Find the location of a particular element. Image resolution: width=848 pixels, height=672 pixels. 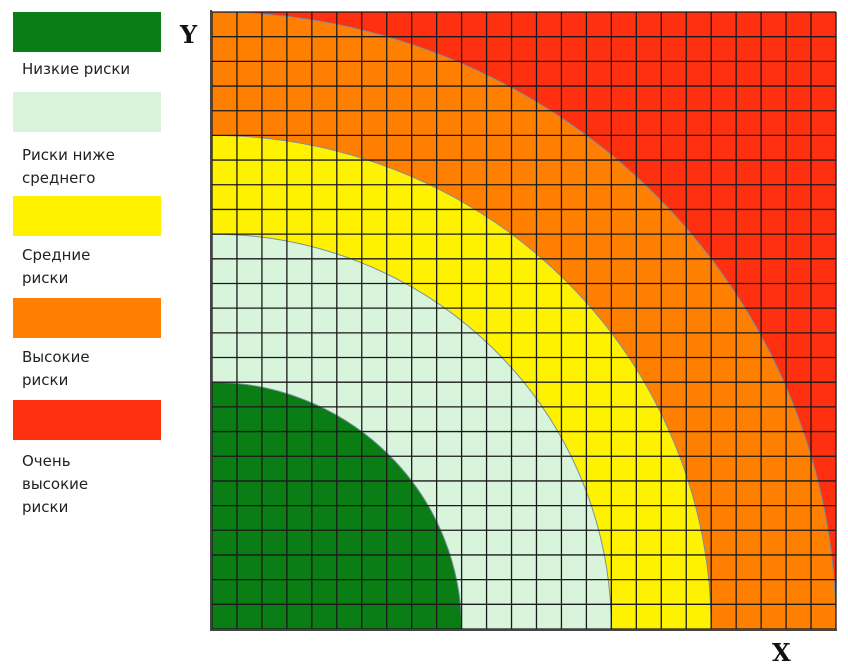

legend-swatch-low-risk is located at coordinates (87, 32).